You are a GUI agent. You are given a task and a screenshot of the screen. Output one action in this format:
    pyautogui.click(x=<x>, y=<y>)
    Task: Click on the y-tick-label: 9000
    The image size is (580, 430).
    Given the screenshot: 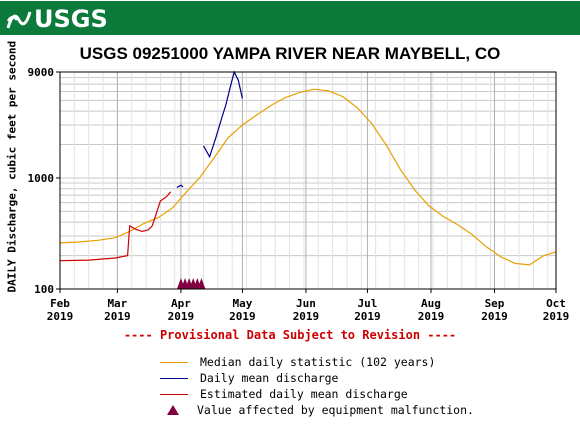 What is the action you would take?
    pyautogui.click(x=41, y=72)
    